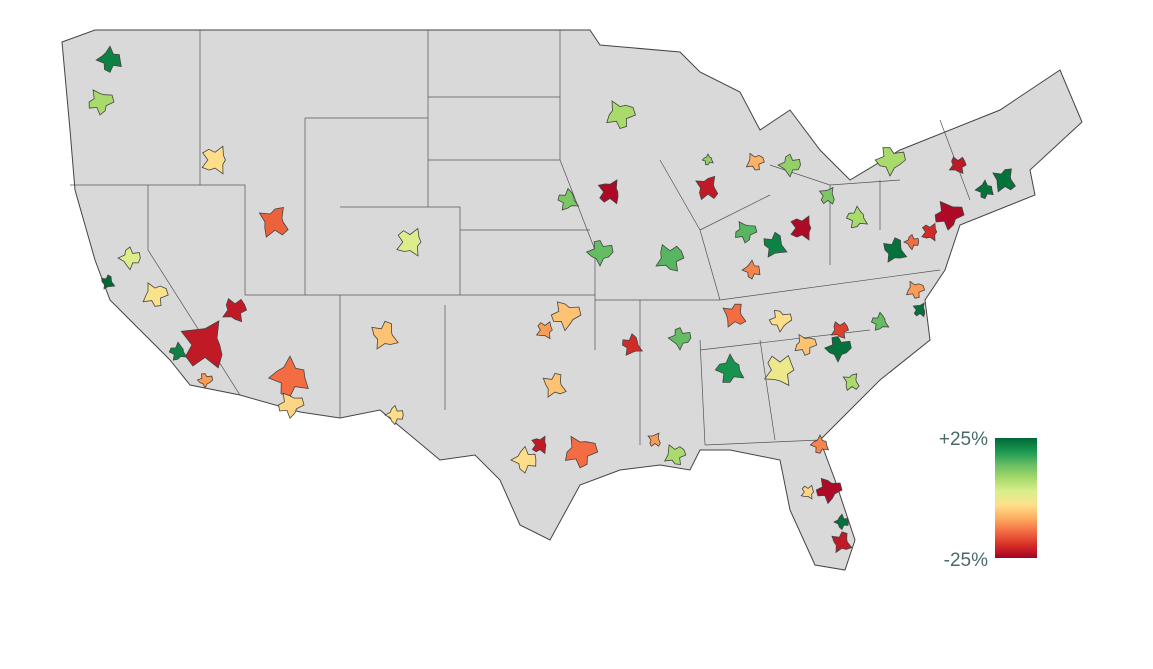 Image resolution: width=1153 pixels, height=669 pixels. Describe the element at coordinates (1016, 498) in the screenshot. I see `legend-colorbar` at that location.